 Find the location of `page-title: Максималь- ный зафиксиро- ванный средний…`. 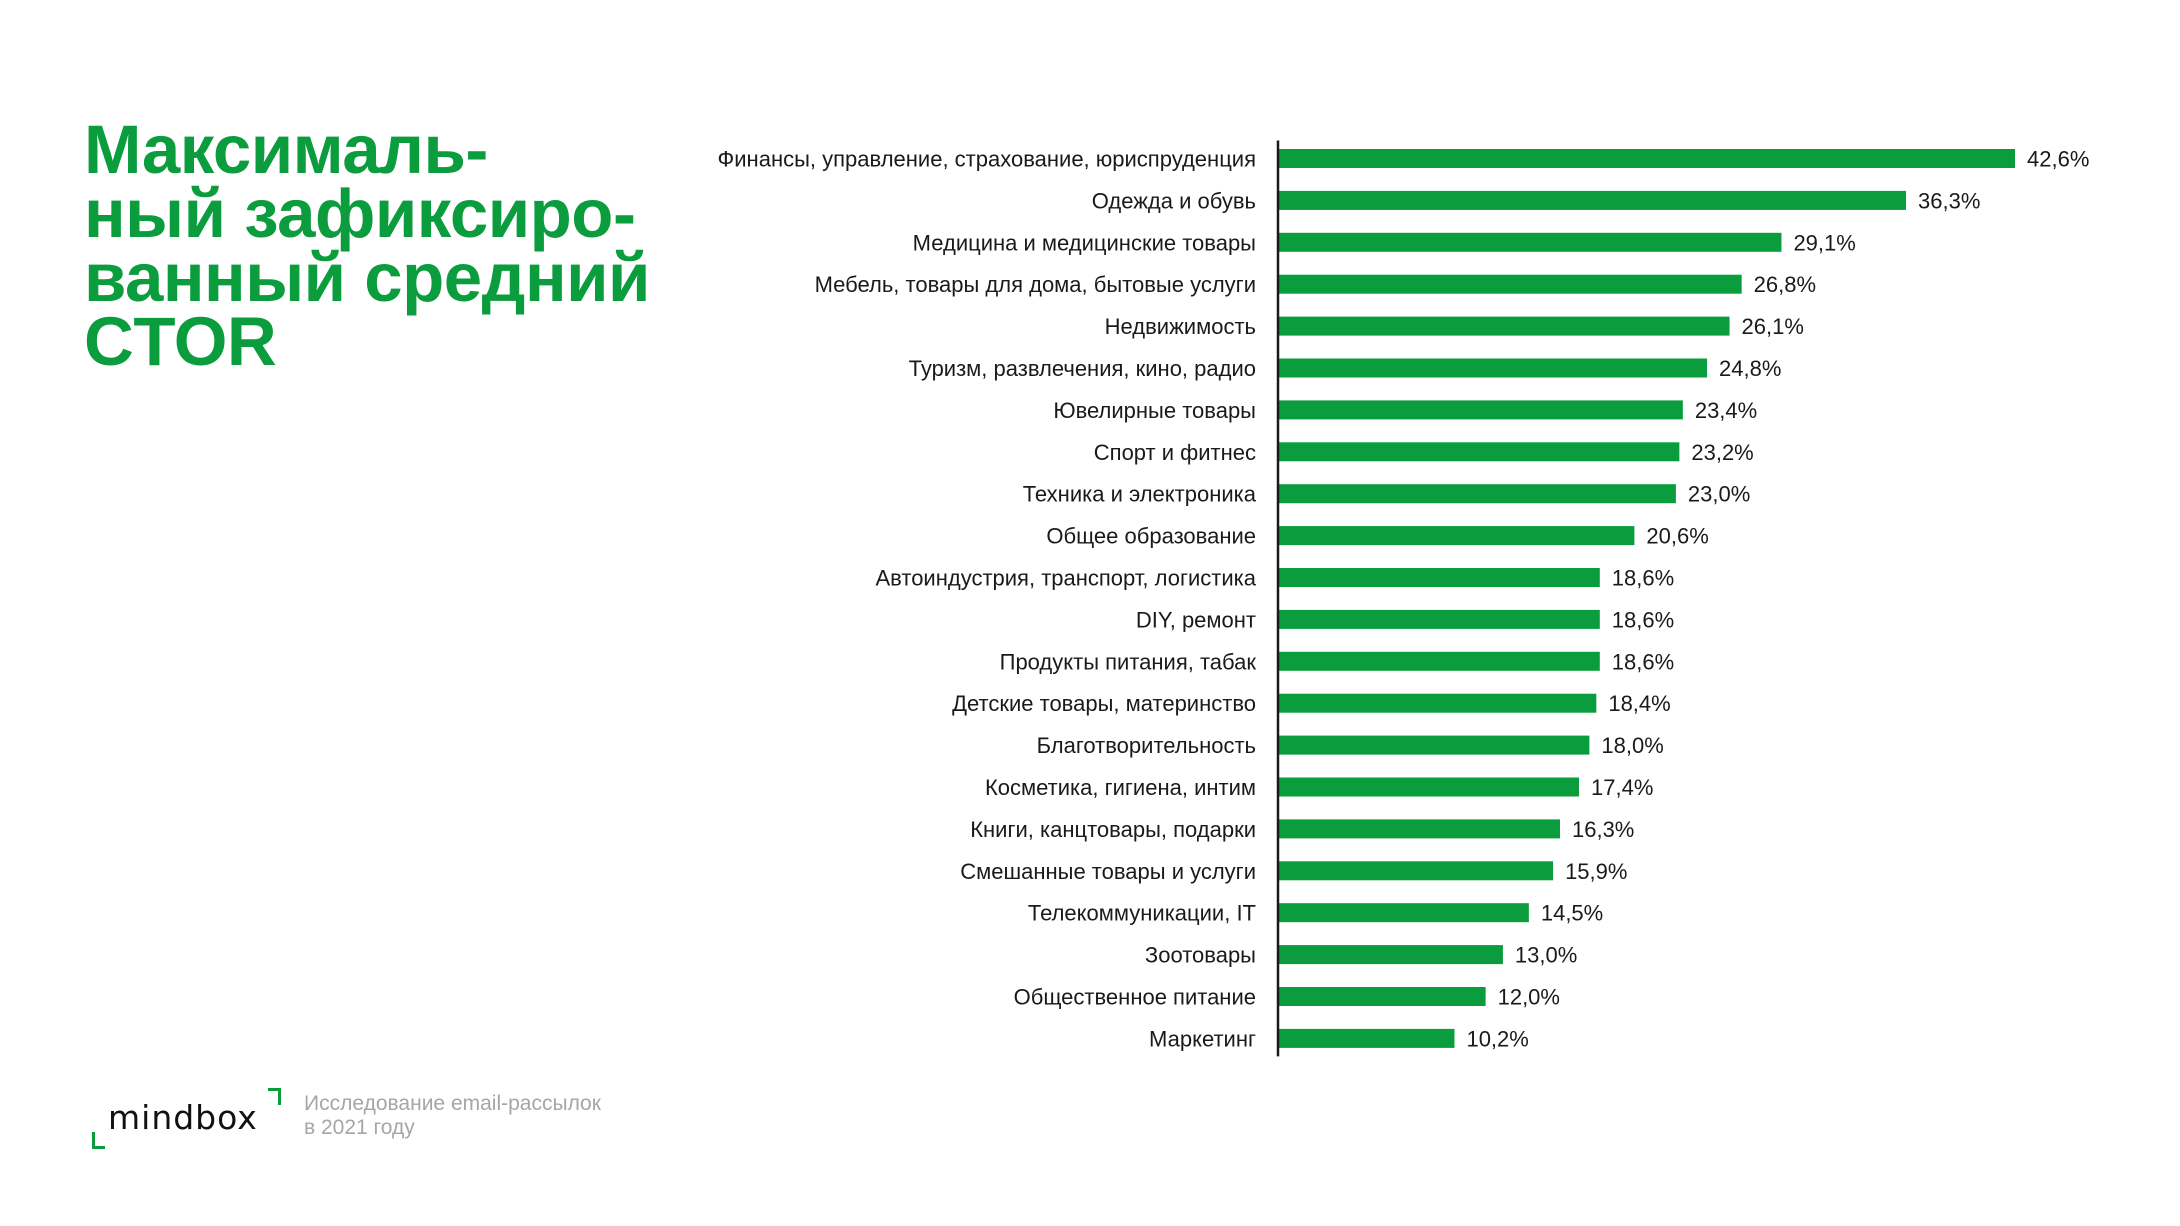

page-title: Максималь- ный зафиксиро- ванный средний… is located at coordinates (384, 245).